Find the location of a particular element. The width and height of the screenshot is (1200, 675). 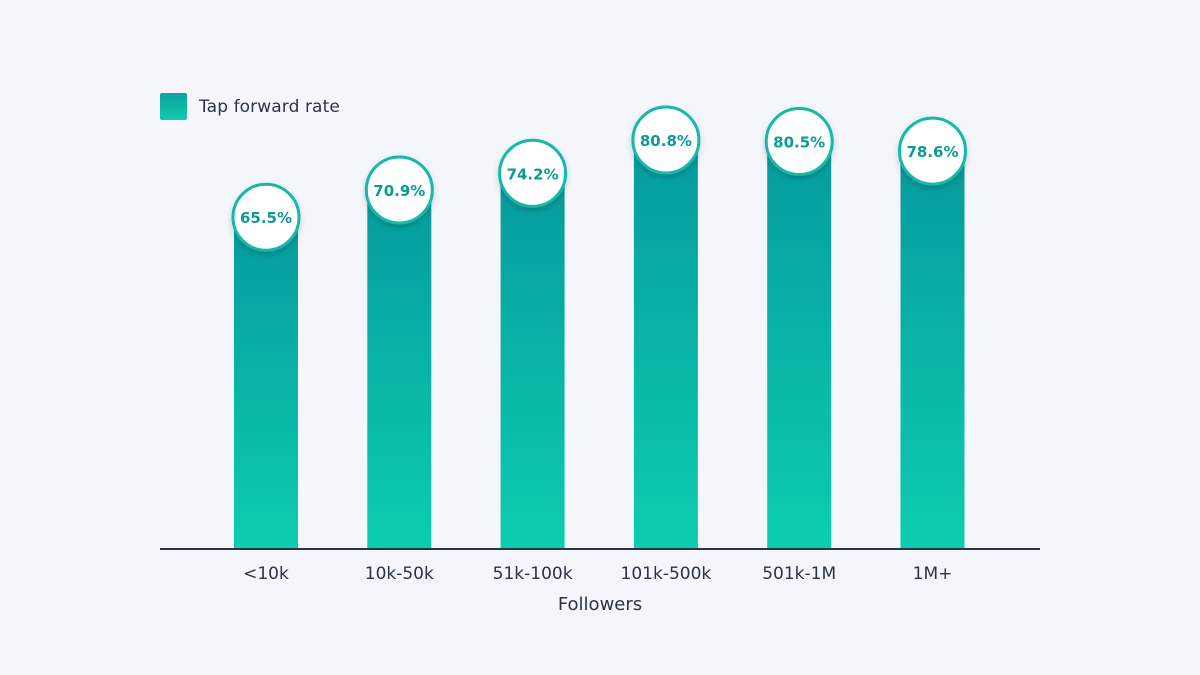

value-label: 80.5% is located at coordinates (799, 142).